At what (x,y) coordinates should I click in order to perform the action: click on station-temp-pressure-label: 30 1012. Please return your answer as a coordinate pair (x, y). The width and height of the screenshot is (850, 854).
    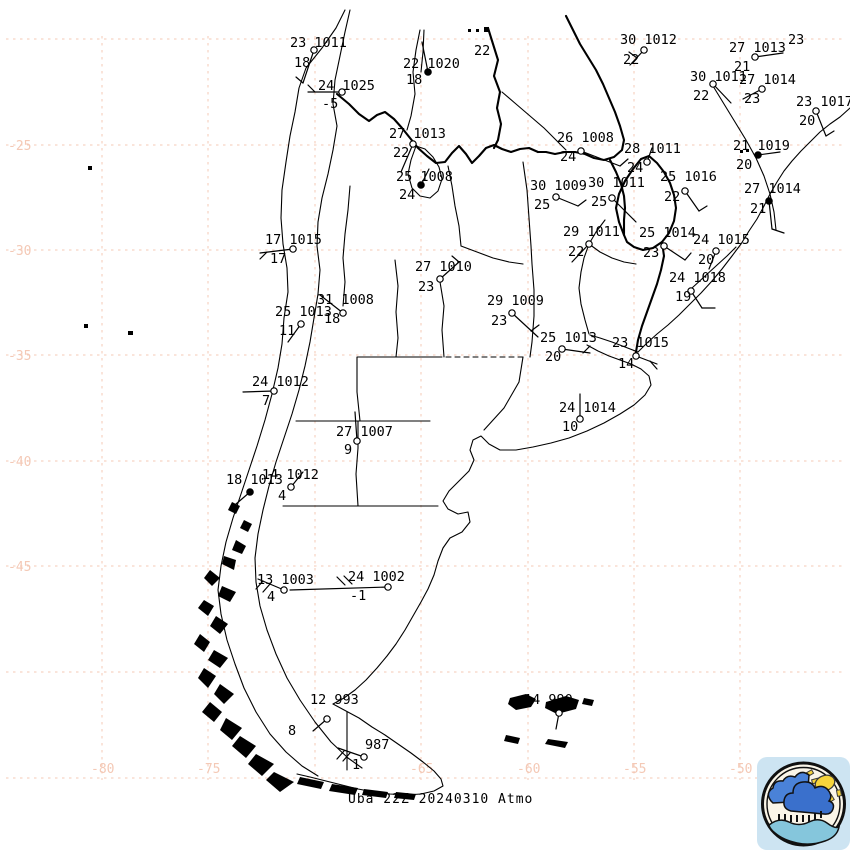
    Looking at the image, I should click on (648, 40).